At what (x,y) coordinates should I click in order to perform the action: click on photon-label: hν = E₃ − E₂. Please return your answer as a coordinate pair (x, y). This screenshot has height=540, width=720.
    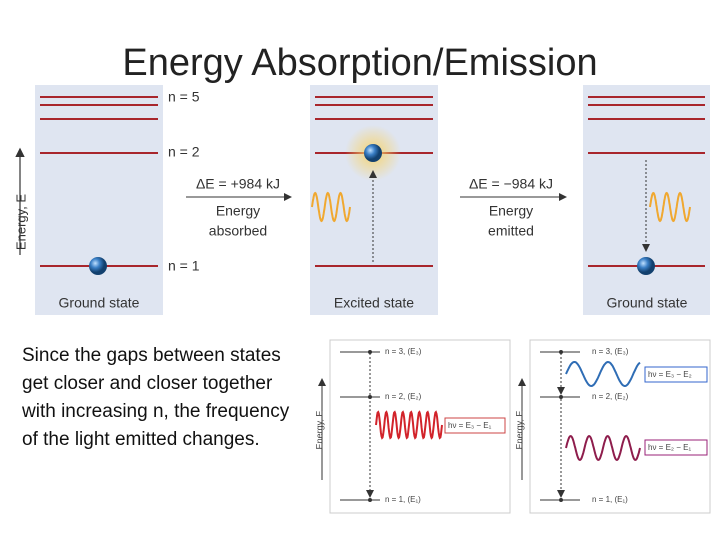
    Looking at the image, I should click on (670, 374).